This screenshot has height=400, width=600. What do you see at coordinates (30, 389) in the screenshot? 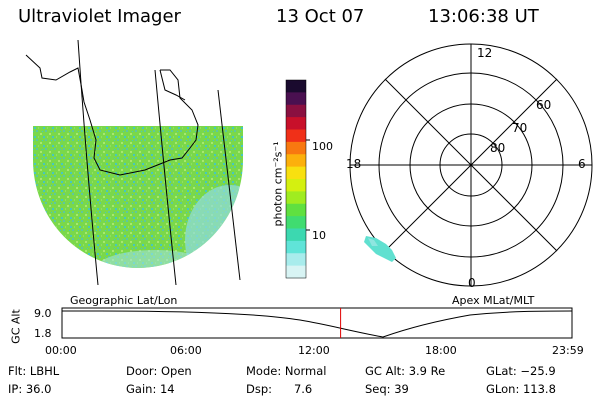
I see `info-ip: IP: 36.0` at bounding box center [30, 389].